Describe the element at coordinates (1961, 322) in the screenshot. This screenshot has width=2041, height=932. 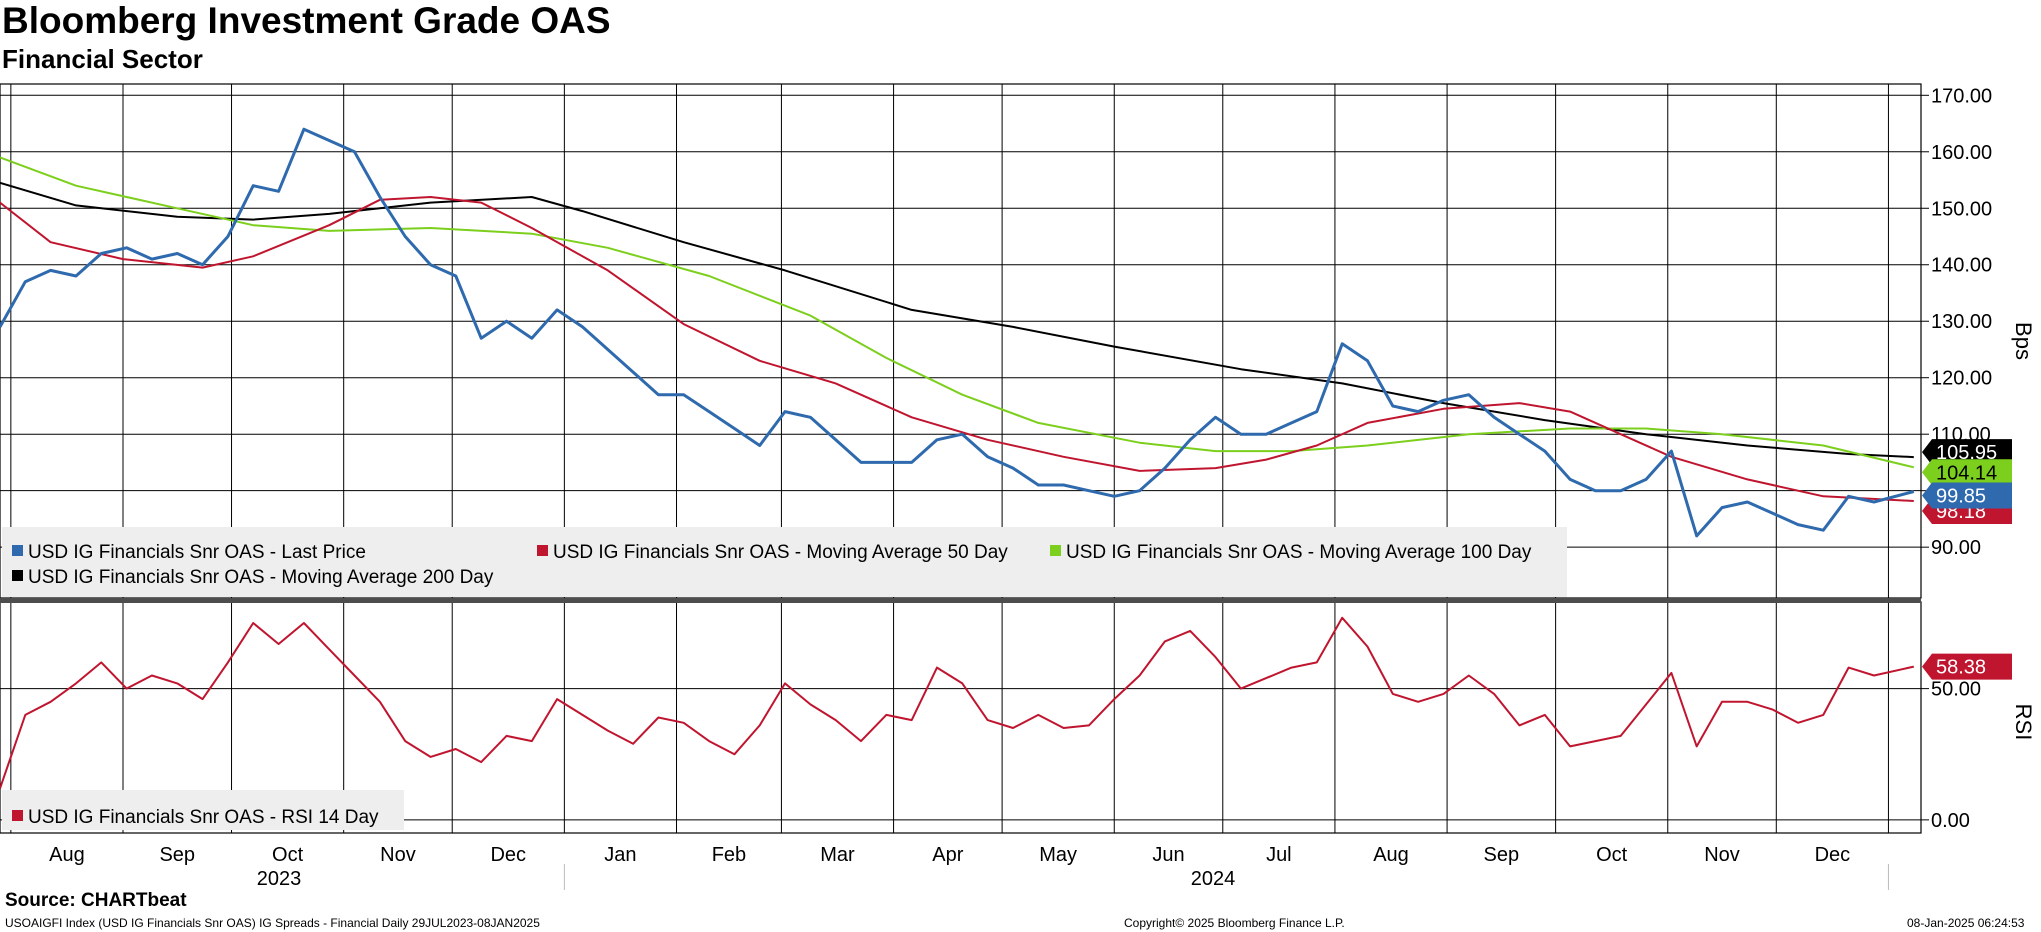
I see `price-y-tick-label: 130.00` at that location.